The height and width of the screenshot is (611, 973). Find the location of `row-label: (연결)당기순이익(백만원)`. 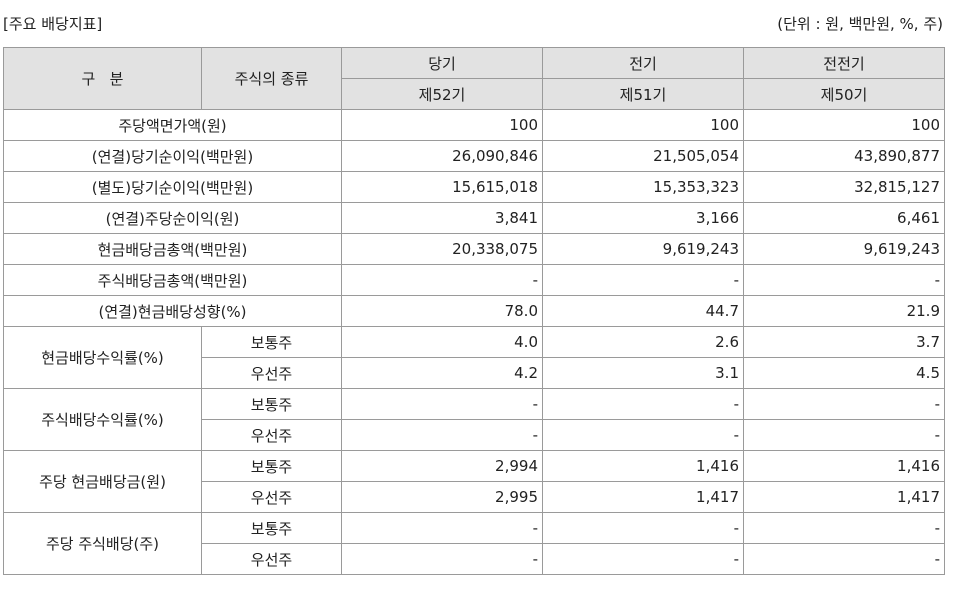

row-label: (연결)당기순이익(백만원) is located at coordinates (172, 156).